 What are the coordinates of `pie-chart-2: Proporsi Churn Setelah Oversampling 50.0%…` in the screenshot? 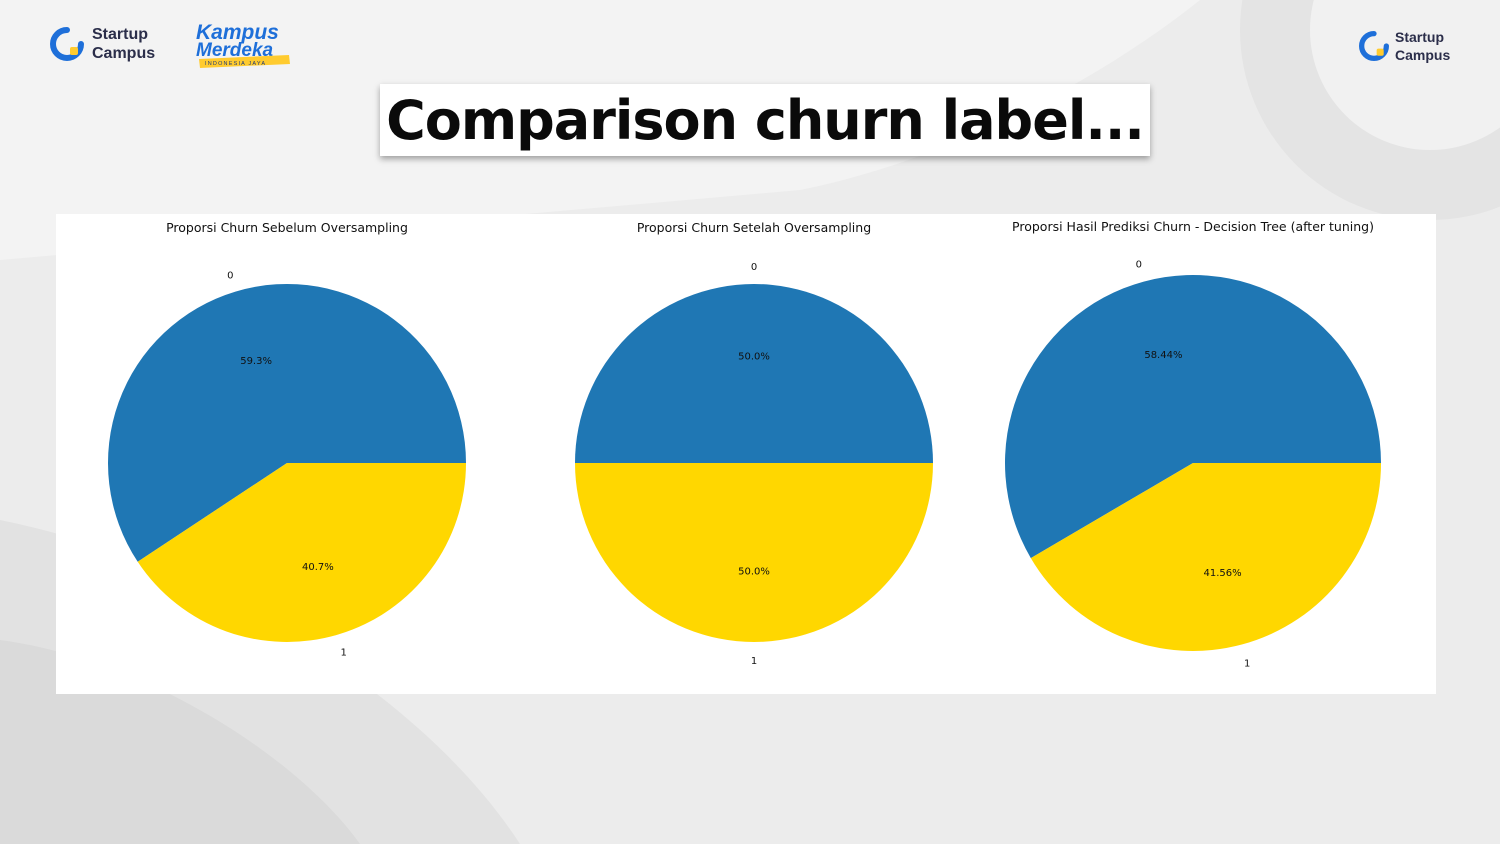 It's located at (754, 443).